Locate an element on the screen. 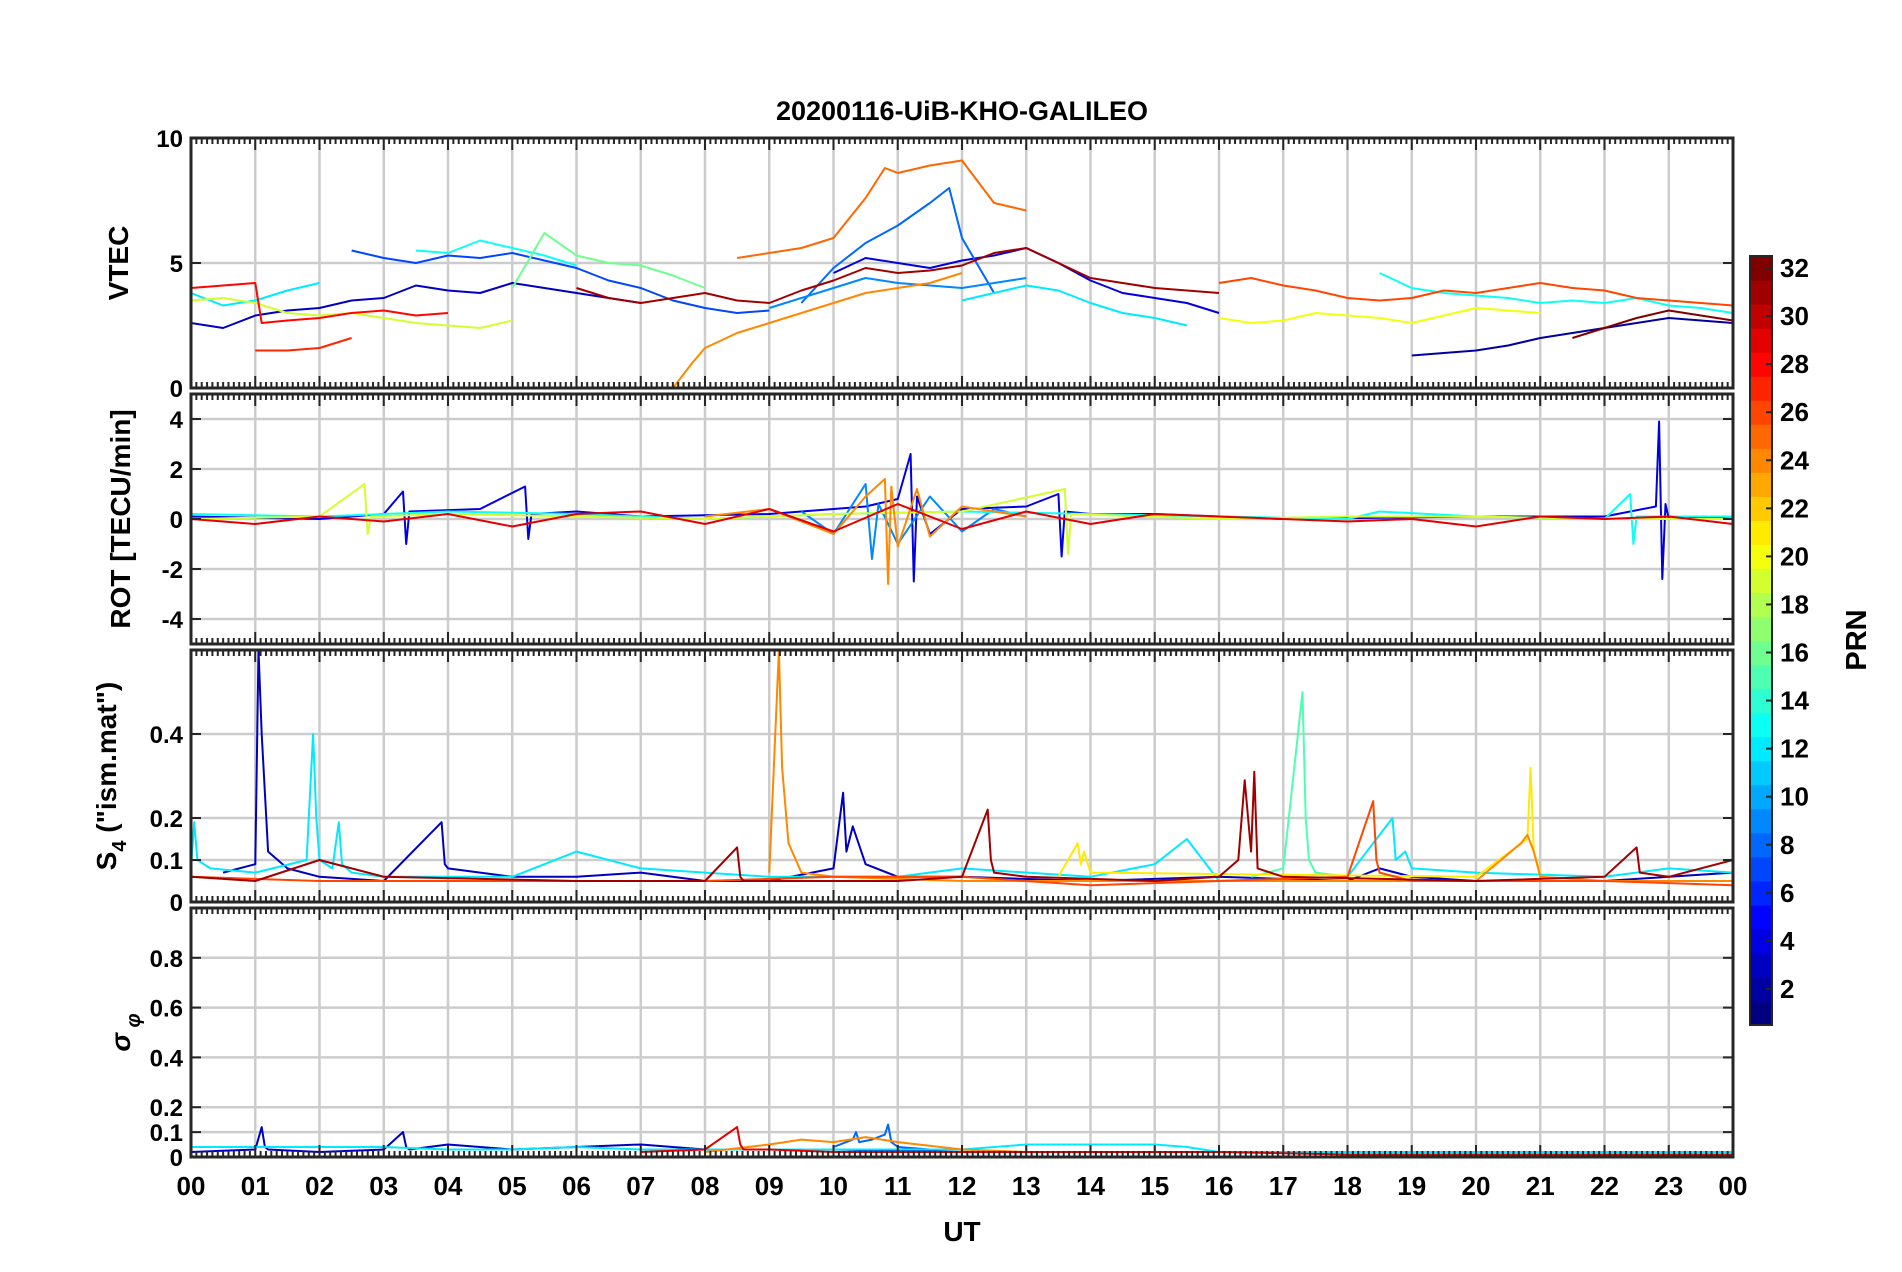 The image size is (1902, 1272). y-tick-label: 2 is located at coordinates (176, 470).